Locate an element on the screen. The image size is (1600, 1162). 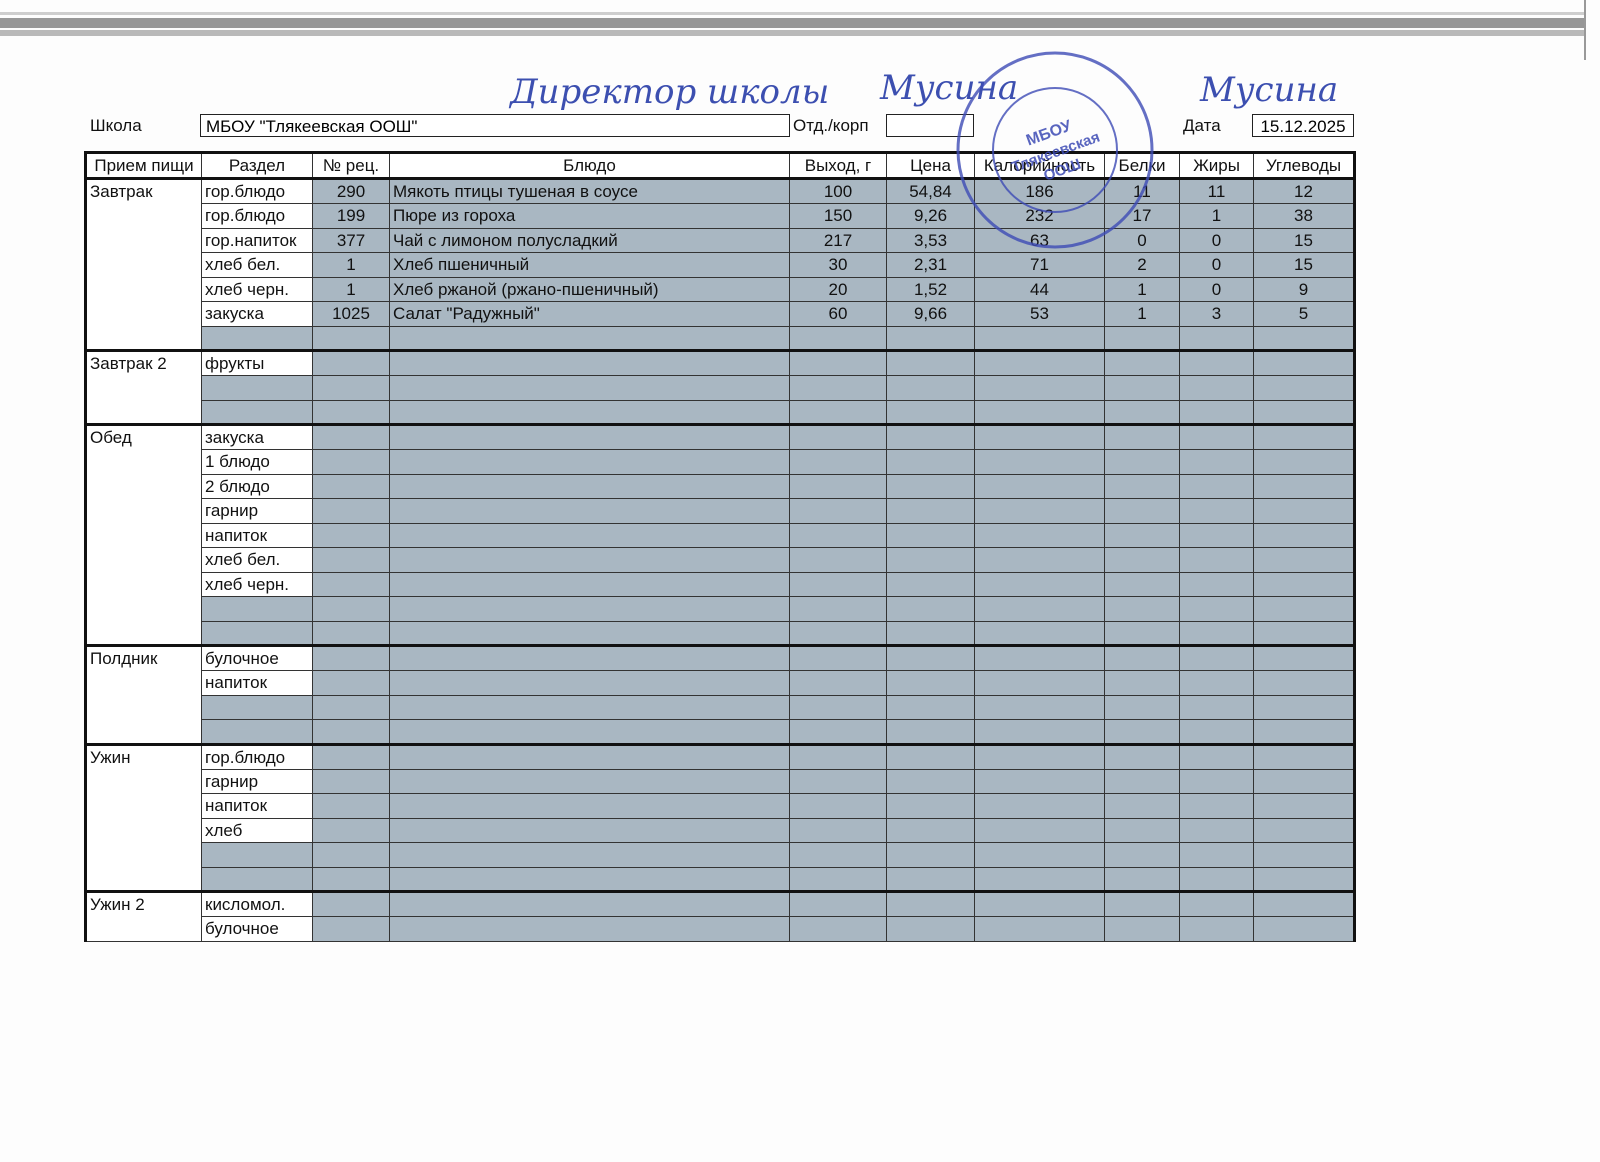
column-header: Раздел is located at coordinates (257, 165).